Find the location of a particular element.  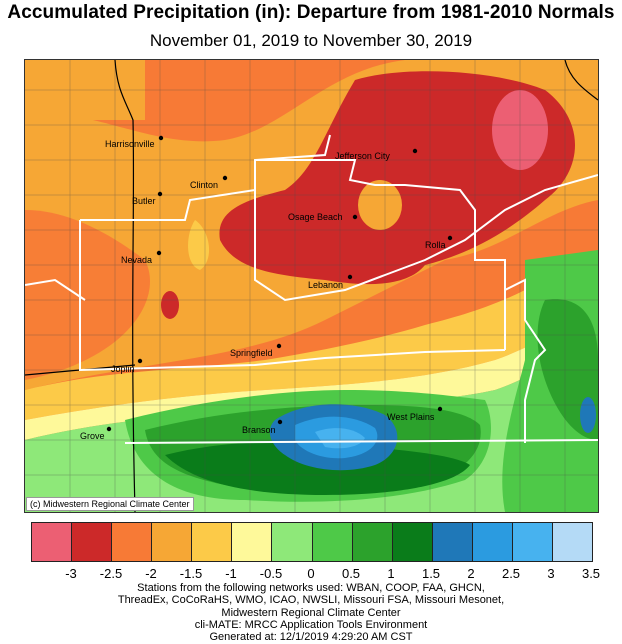

copyright-credit: (c) Midwestern Regional Climate Center is located at coordinates (110, 504).